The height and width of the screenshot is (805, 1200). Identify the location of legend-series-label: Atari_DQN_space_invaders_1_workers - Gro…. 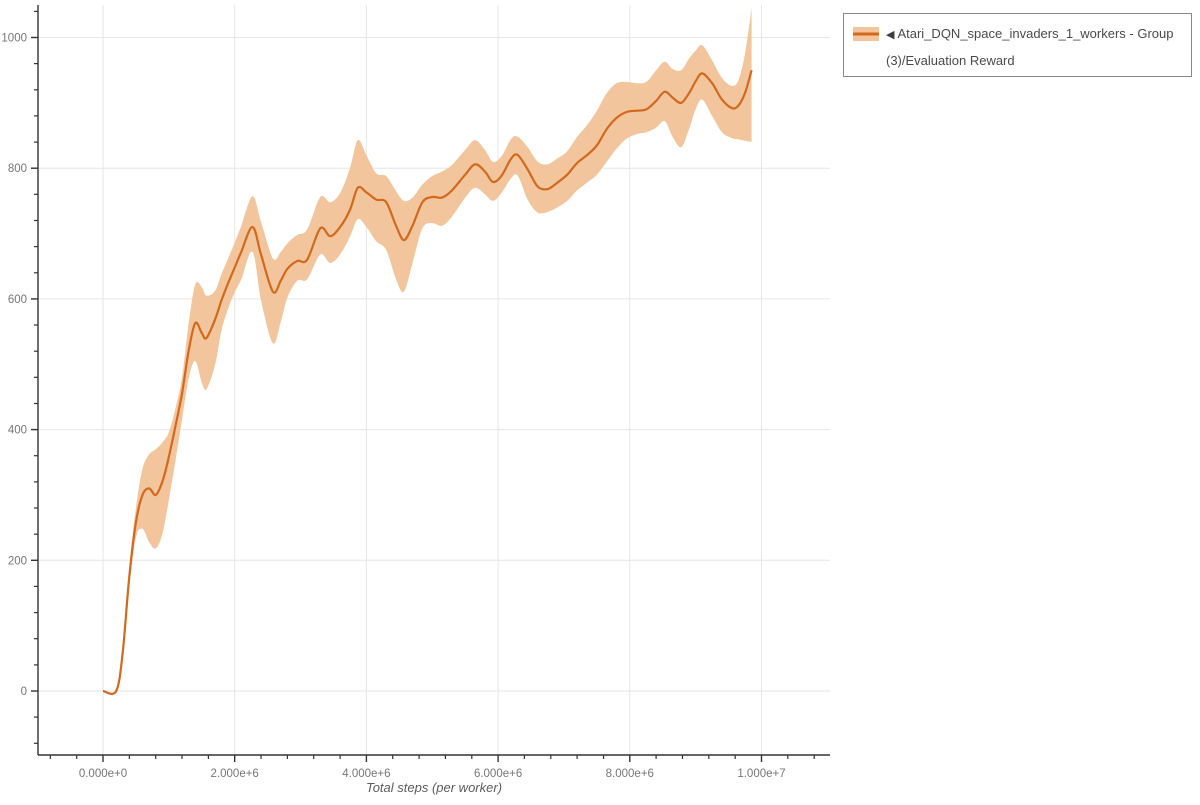
(1030, 47).